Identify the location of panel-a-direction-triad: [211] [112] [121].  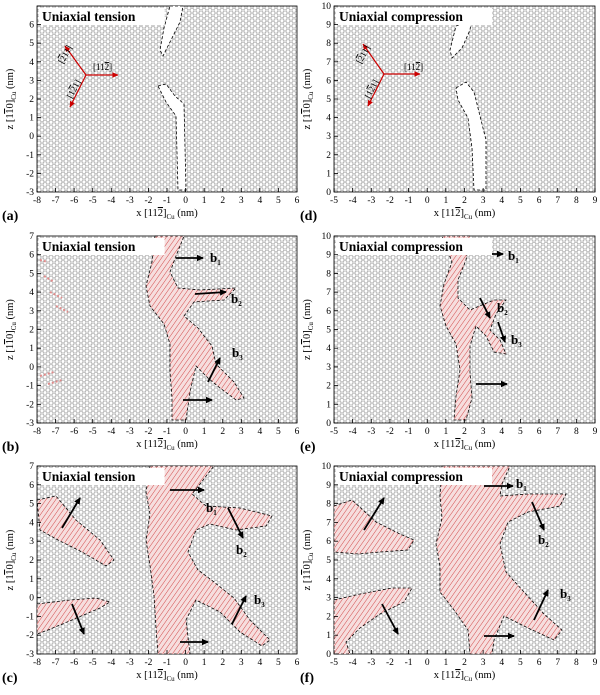
(87, 76).